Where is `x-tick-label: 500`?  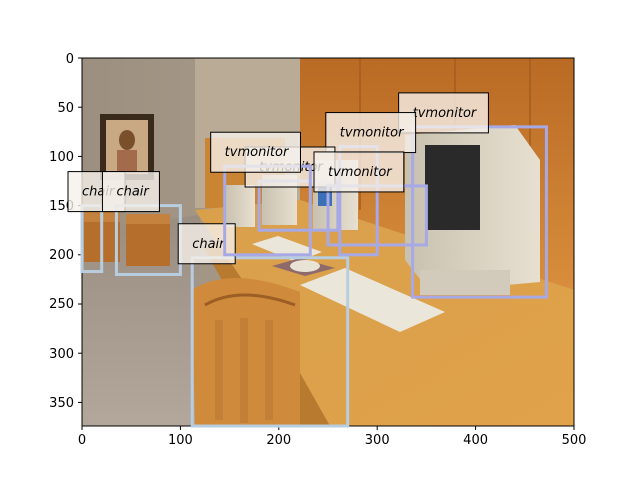 x-tick-label: 500 is located at coordinates (574, 440).